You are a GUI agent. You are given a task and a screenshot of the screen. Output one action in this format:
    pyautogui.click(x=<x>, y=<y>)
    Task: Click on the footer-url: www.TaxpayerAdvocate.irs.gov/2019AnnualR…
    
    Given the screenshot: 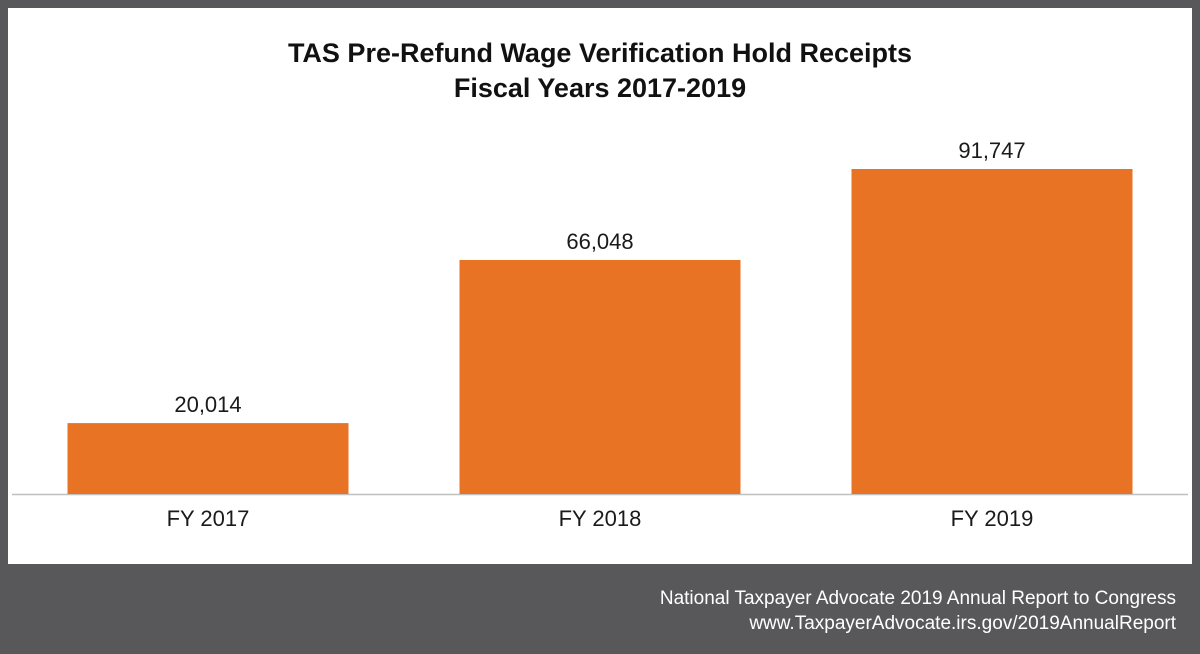 What is the action you would take?
    pyautogui.click(x=962, y=623)
    